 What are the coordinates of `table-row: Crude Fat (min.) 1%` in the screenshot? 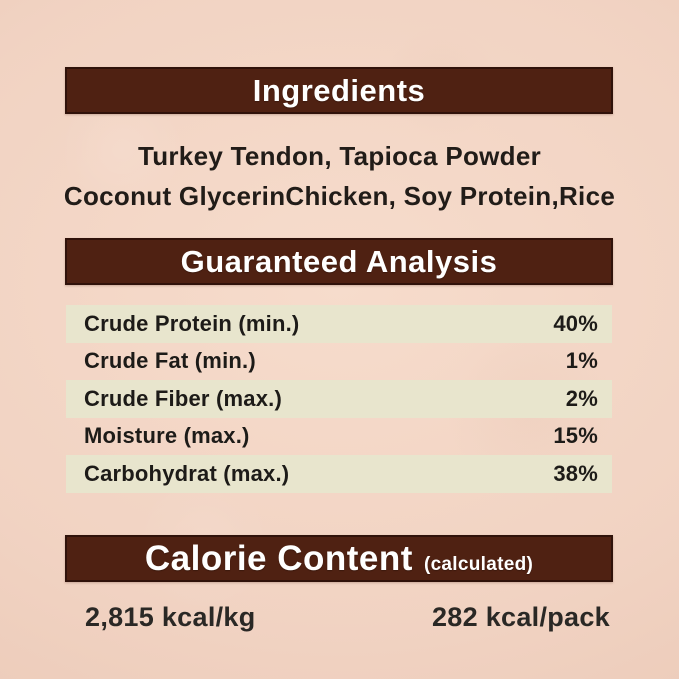 It's located at (339, 362).